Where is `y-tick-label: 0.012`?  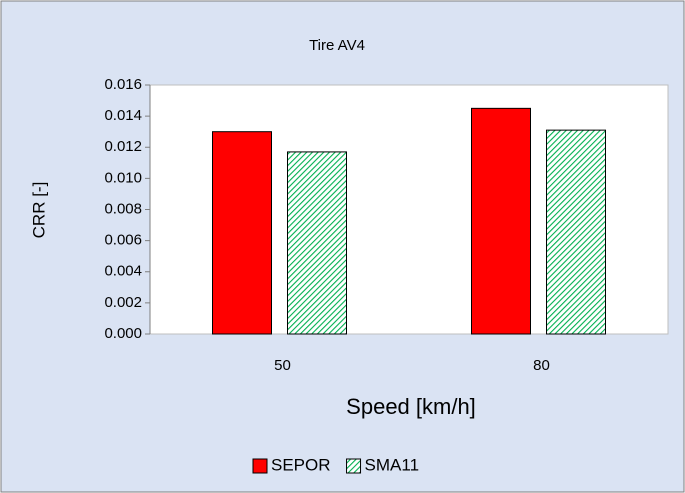
y-tick-label: 0.012 is located at coordinates (123, 146).